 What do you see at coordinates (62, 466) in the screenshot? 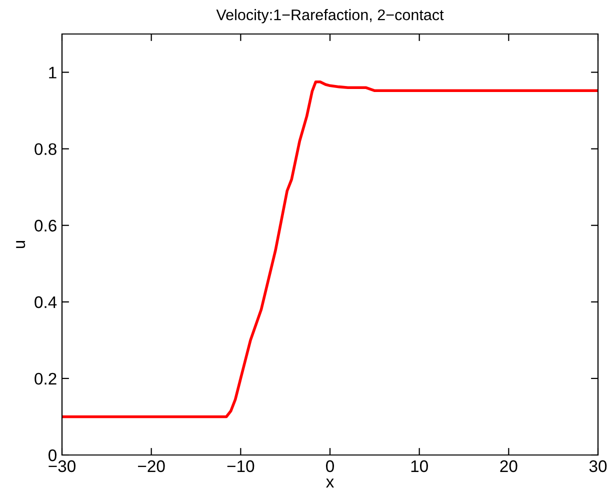
I see `x-tick-label: −30` at bounding box center [62, 466].